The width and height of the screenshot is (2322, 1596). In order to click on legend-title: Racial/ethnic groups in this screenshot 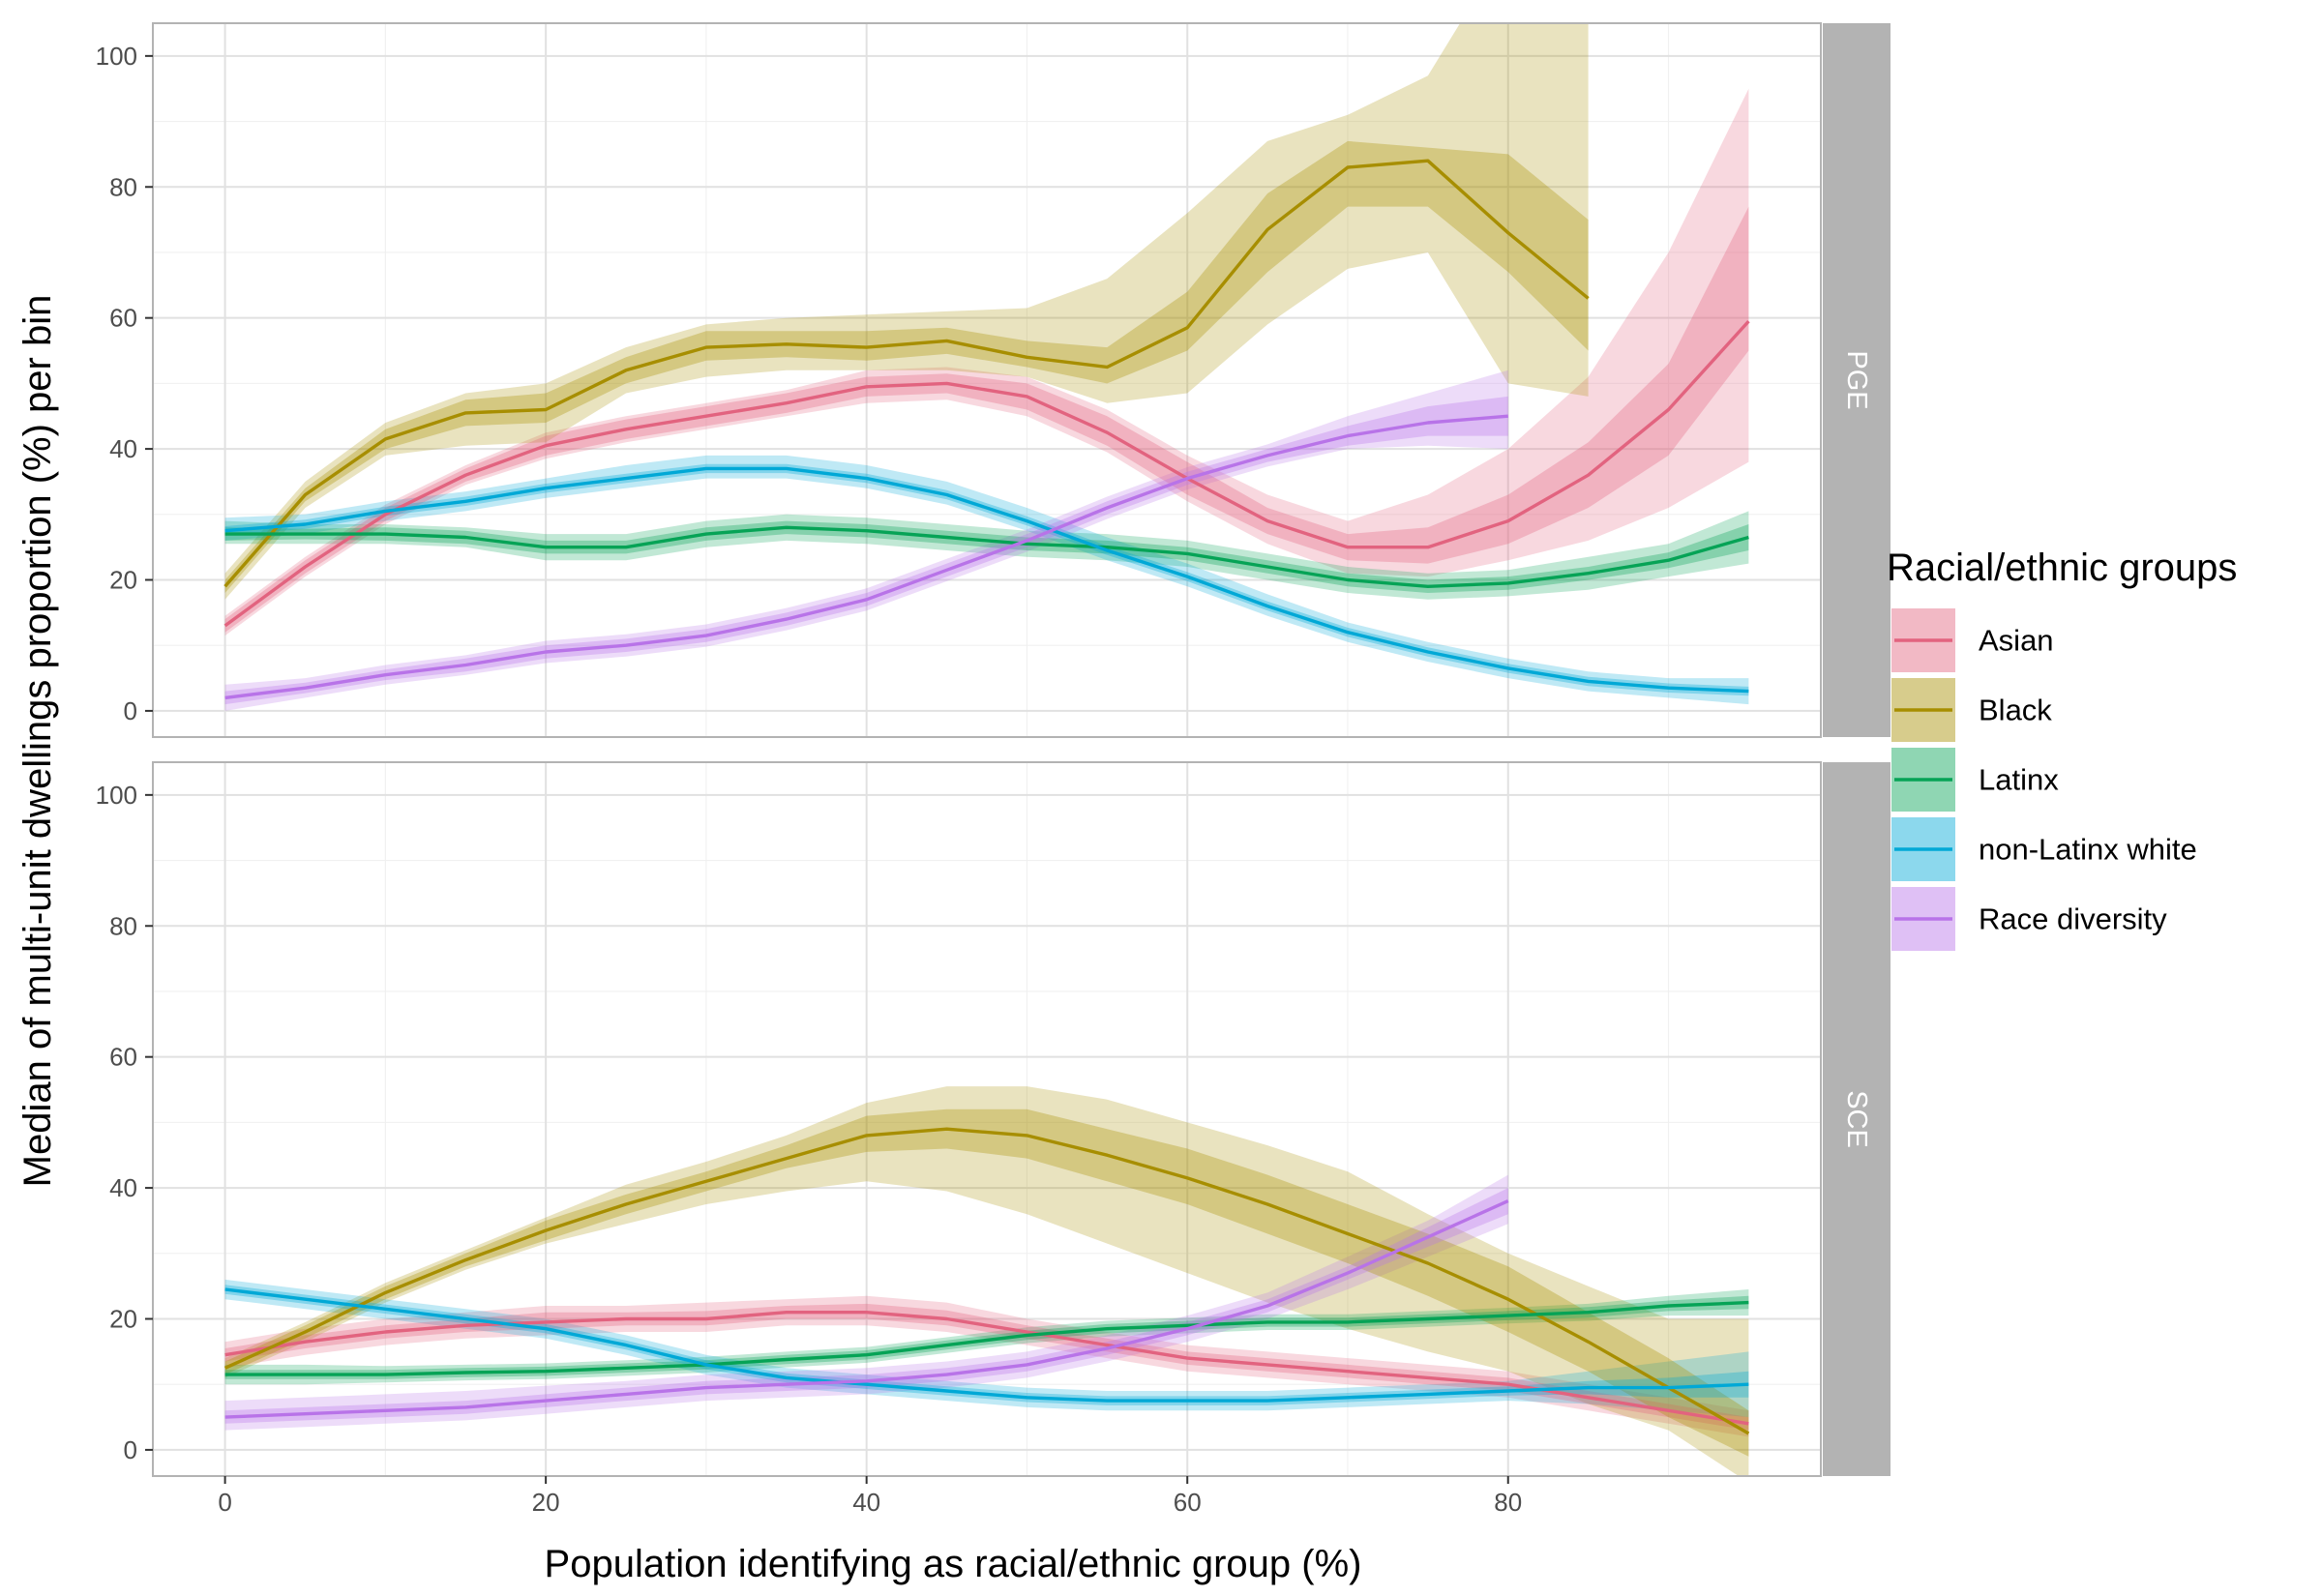, I will do `click(2062, 568)`.